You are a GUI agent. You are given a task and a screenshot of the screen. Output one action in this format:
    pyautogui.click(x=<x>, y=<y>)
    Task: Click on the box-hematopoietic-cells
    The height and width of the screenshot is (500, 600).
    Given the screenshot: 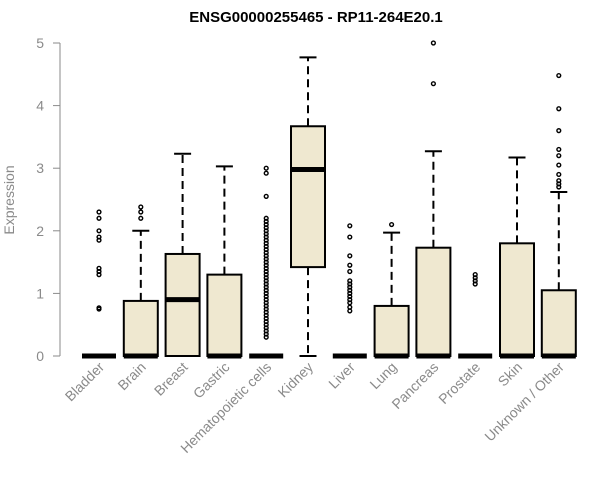 What is the action you would take?
    pyautogui.click(x=266, y=262)
    